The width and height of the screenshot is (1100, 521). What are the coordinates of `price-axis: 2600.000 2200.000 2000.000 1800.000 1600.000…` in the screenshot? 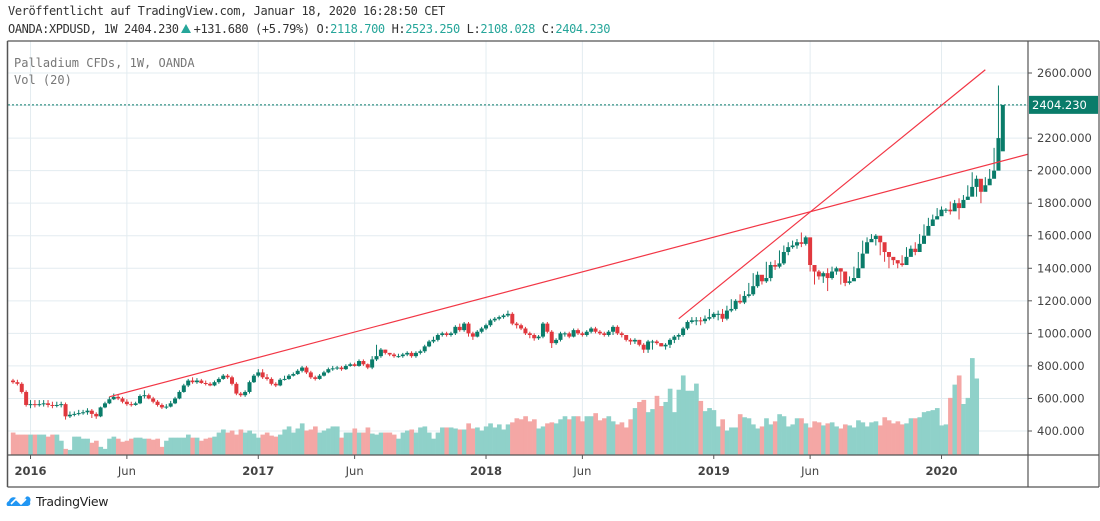 It's located at (1063, 252).